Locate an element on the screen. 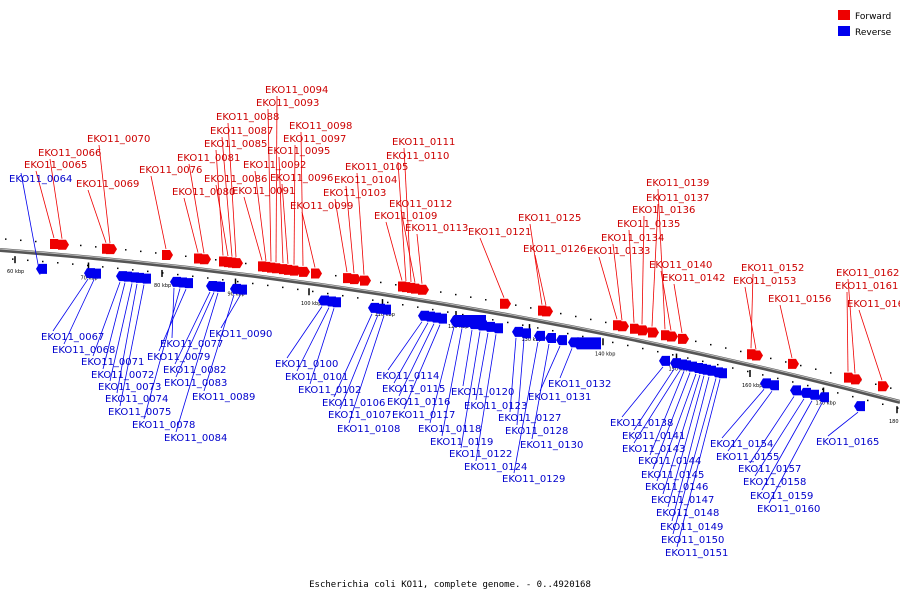  forward-gene-label: EKO11_0080 is located at coordinates (203, 192).